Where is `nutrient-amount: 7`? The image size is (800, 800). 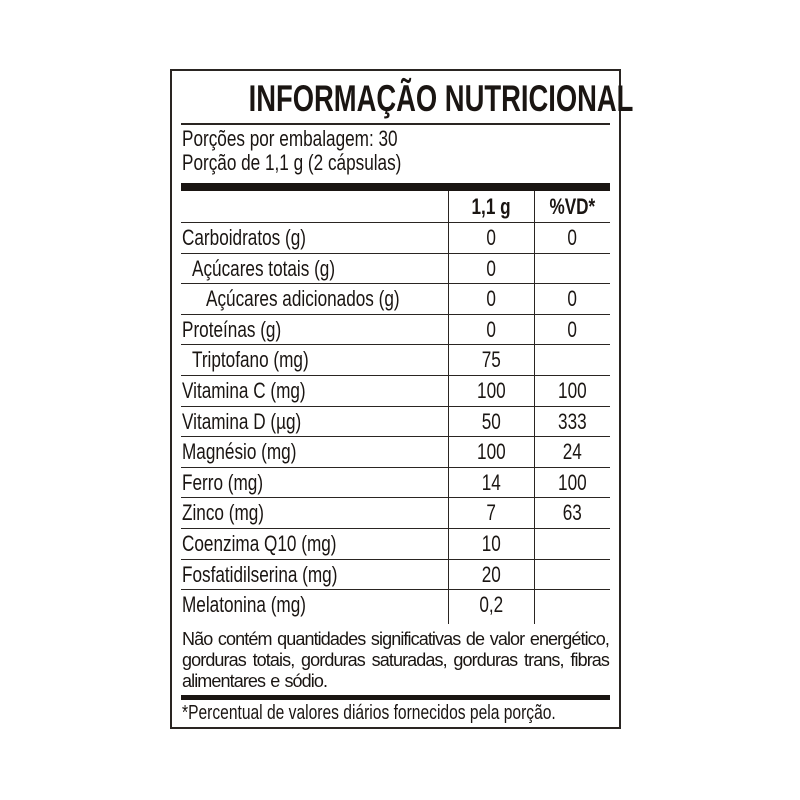 nutrient-amount: 7 is located at coordinates (491, 513).